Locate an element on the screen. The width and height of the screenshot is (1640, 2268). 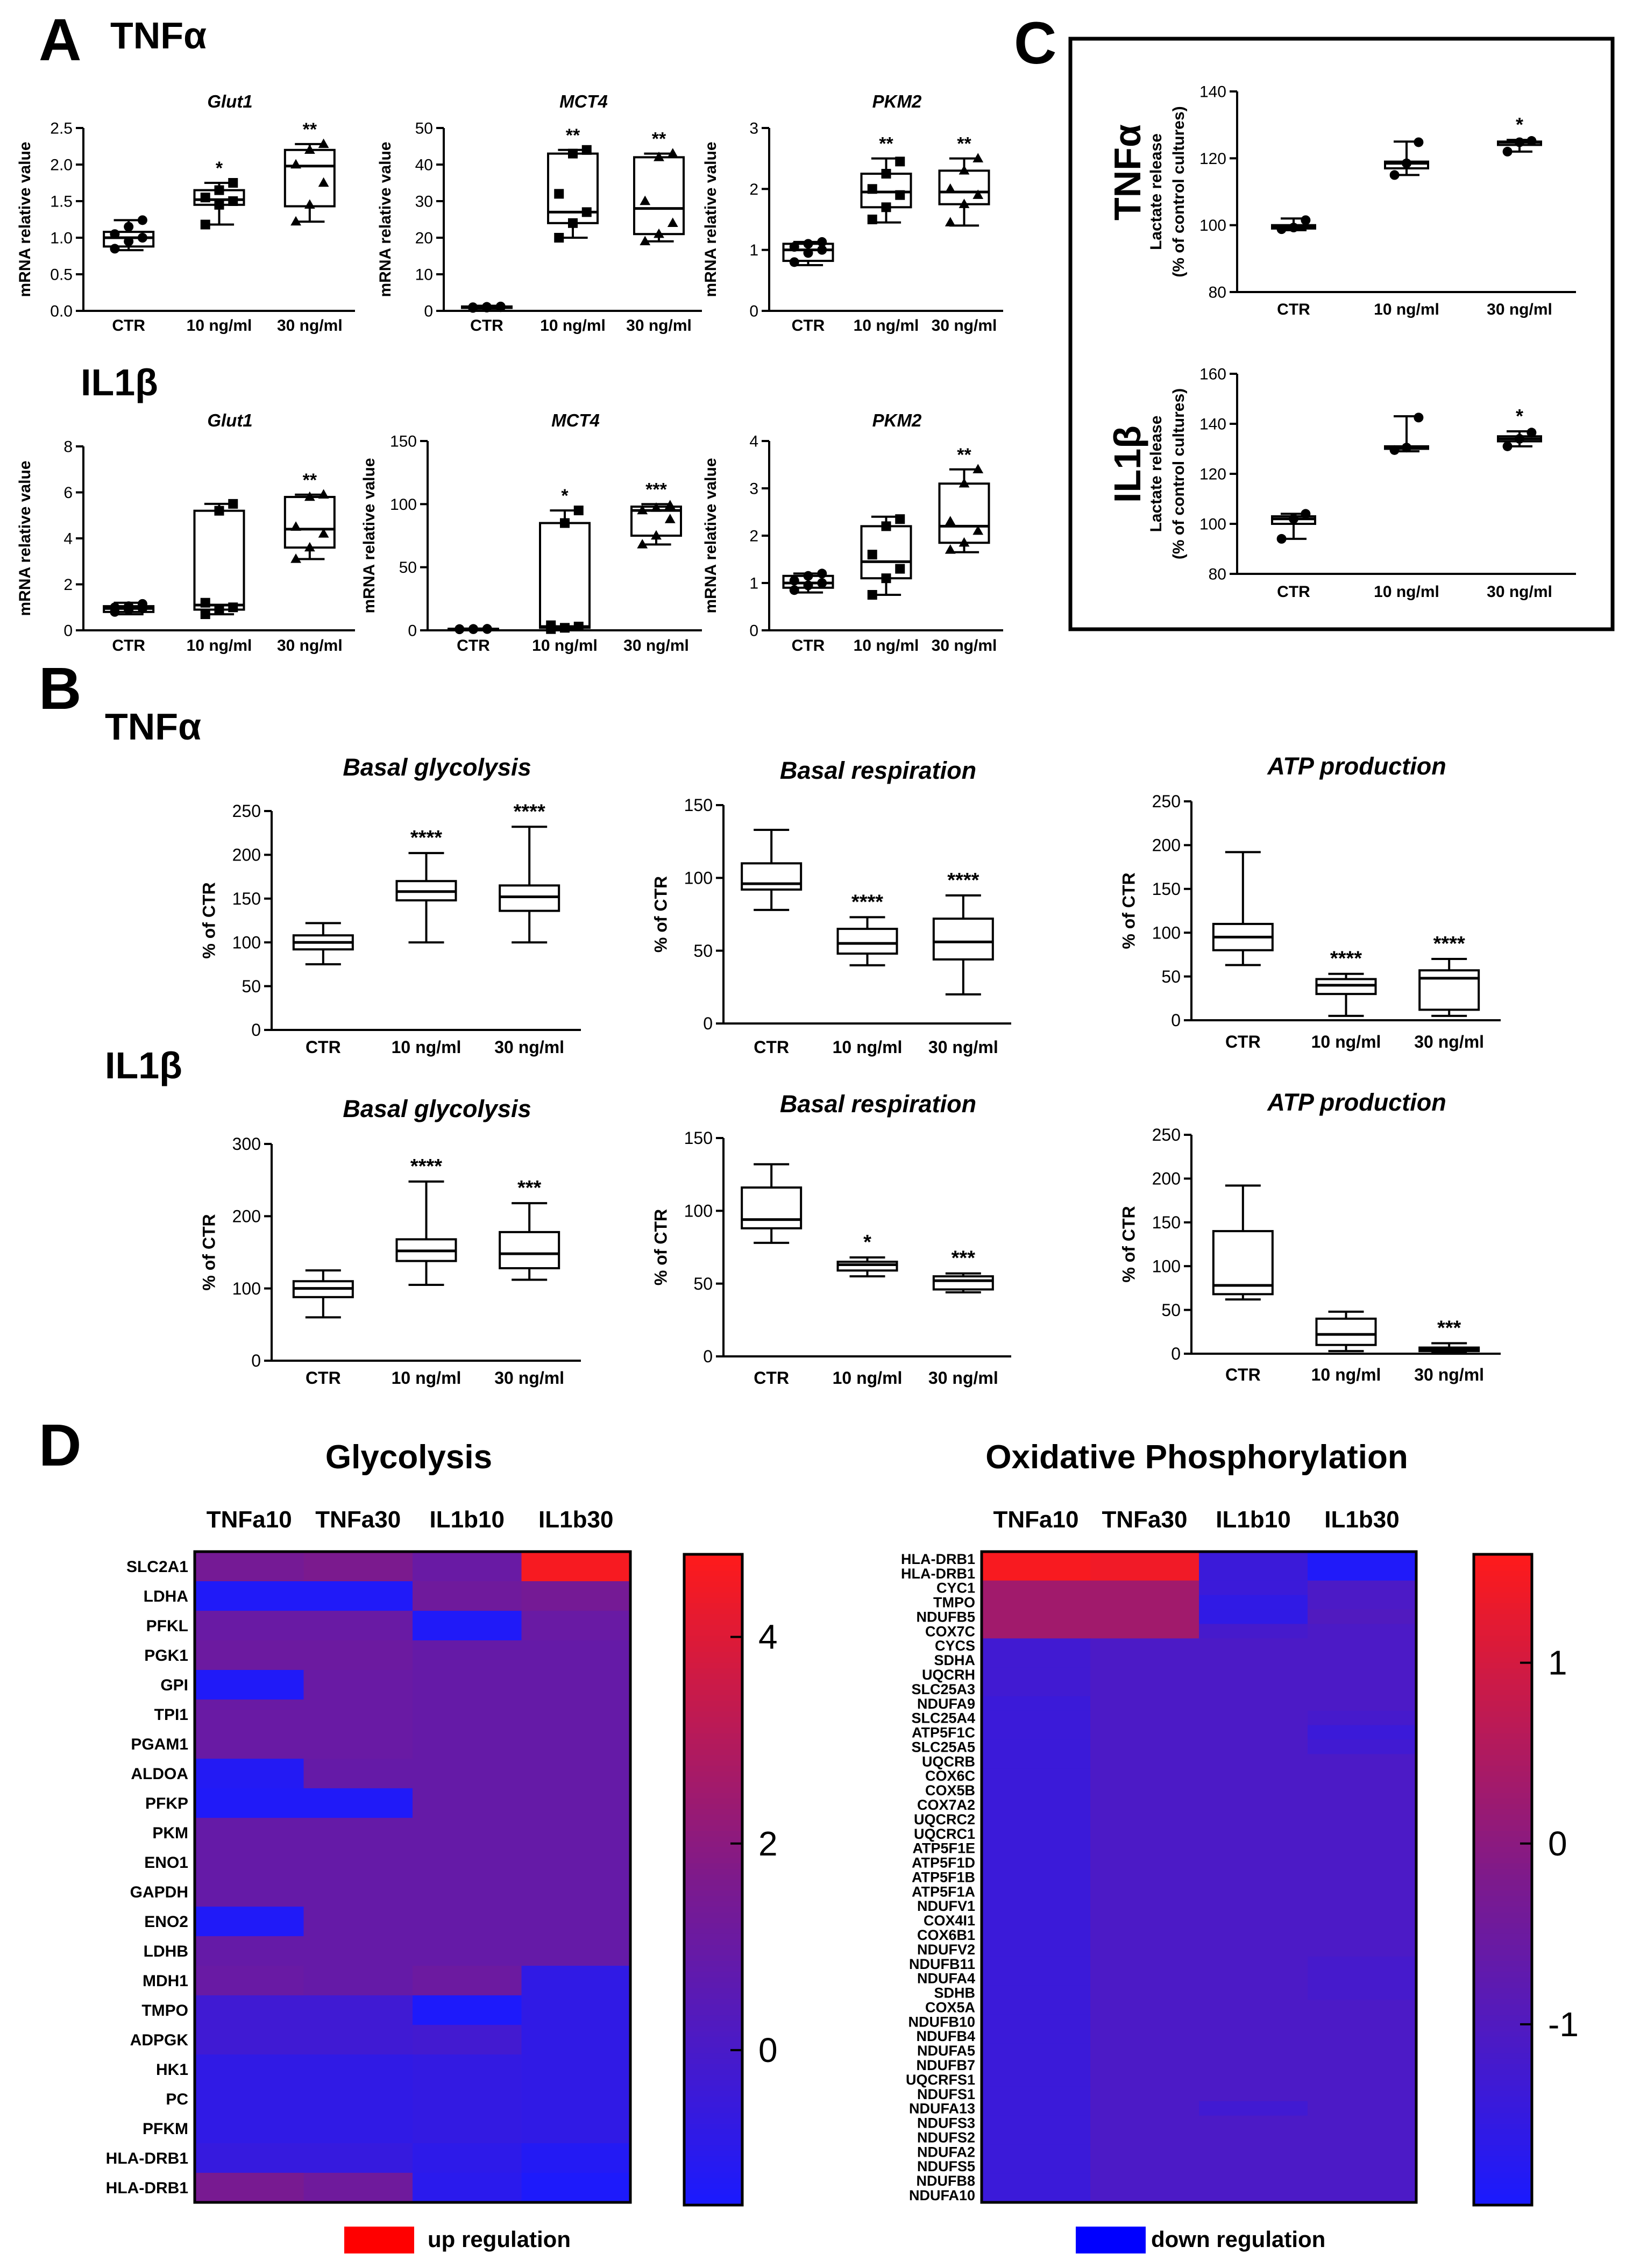
row-label: NDUFS1 is located at coordinates (946, 2094).